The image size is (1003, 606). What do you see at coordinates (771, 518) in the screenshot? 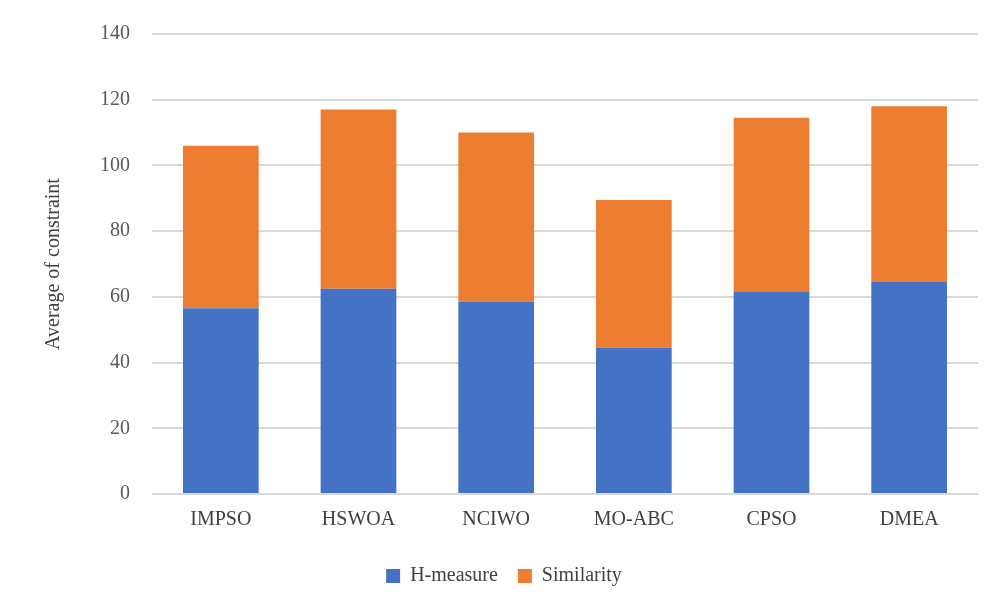
I see `x-tick-label: CPSO` at bounding box center [771, 518].